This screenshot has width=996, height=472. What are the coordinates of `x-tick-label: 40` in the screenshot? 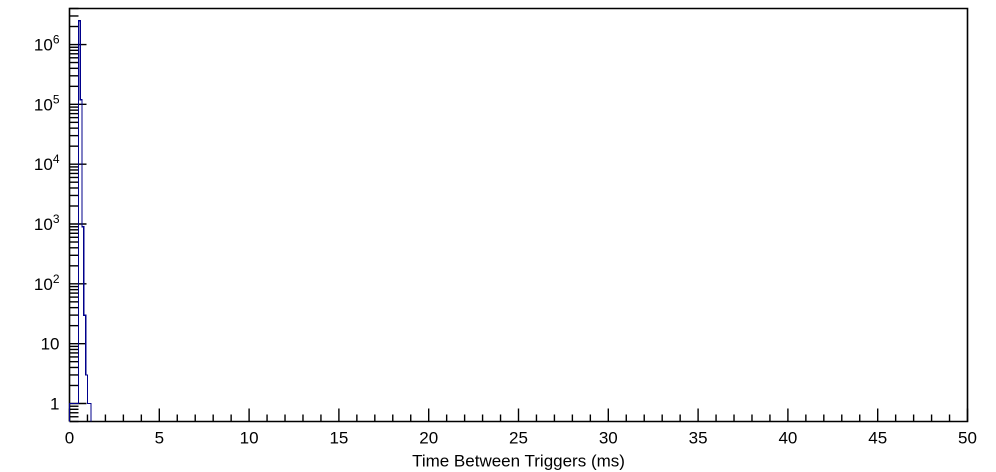 It's located at (787, 438).